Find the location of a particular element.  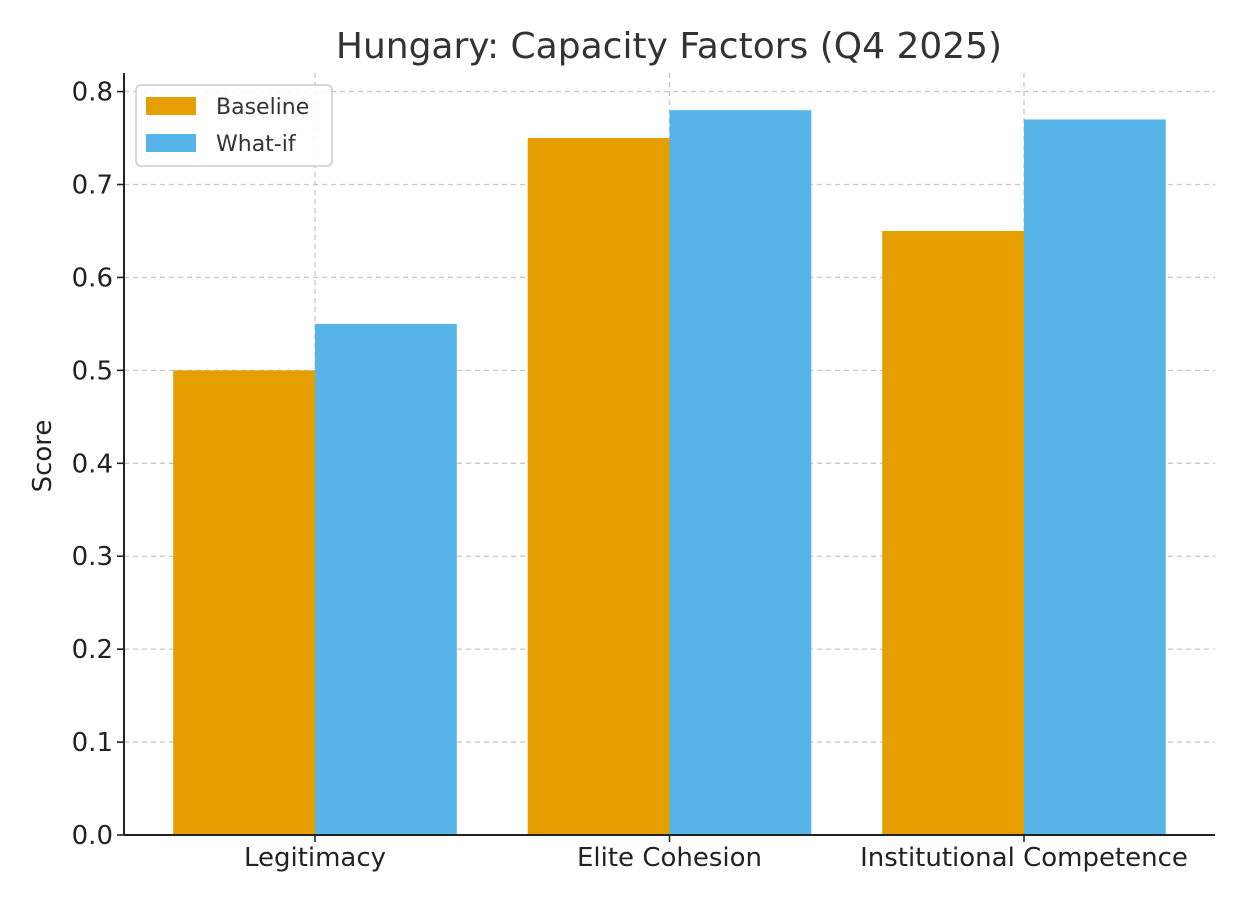

y-tick-label: 0.6 is located at coordinates (92, 278).